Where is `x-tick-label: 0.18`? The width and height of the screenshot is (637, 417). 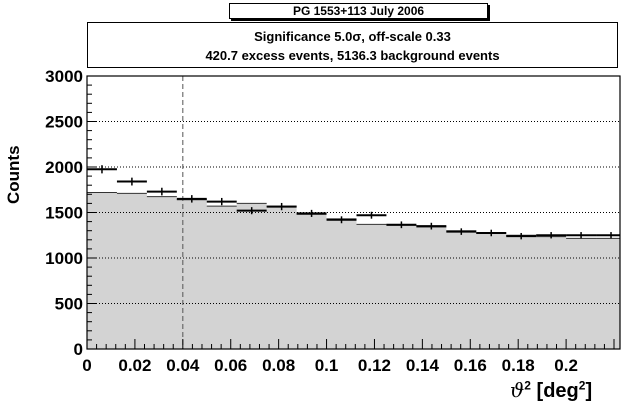
x-tick-label: 0.18 is located at coordinates (518, 365).